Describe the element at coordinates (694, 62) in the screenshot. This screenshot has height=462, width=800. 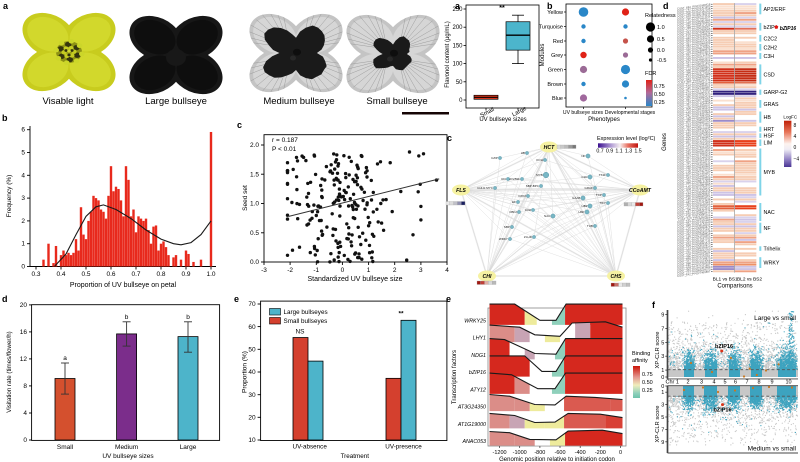
I see `svg-text: CUST_427_PI4210855354` at that location.